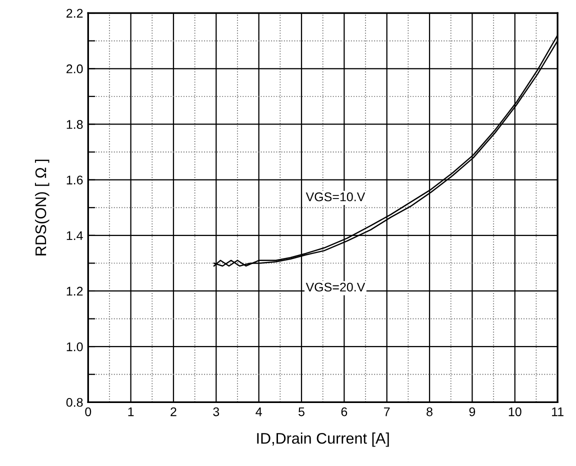  What do you see at coordinates (74, 347) in the screenshot?
I see `y-tick-label: 1.0` at bounding box center [74, 347].